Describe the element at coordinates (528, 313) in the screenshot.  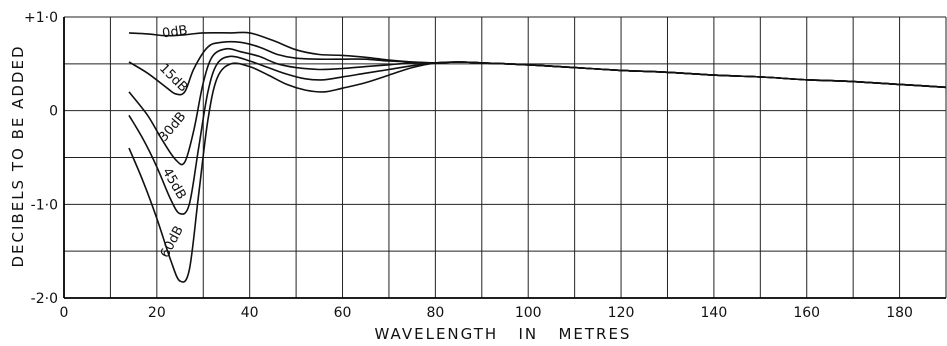
I see `x-tick-label: 100` at that location.